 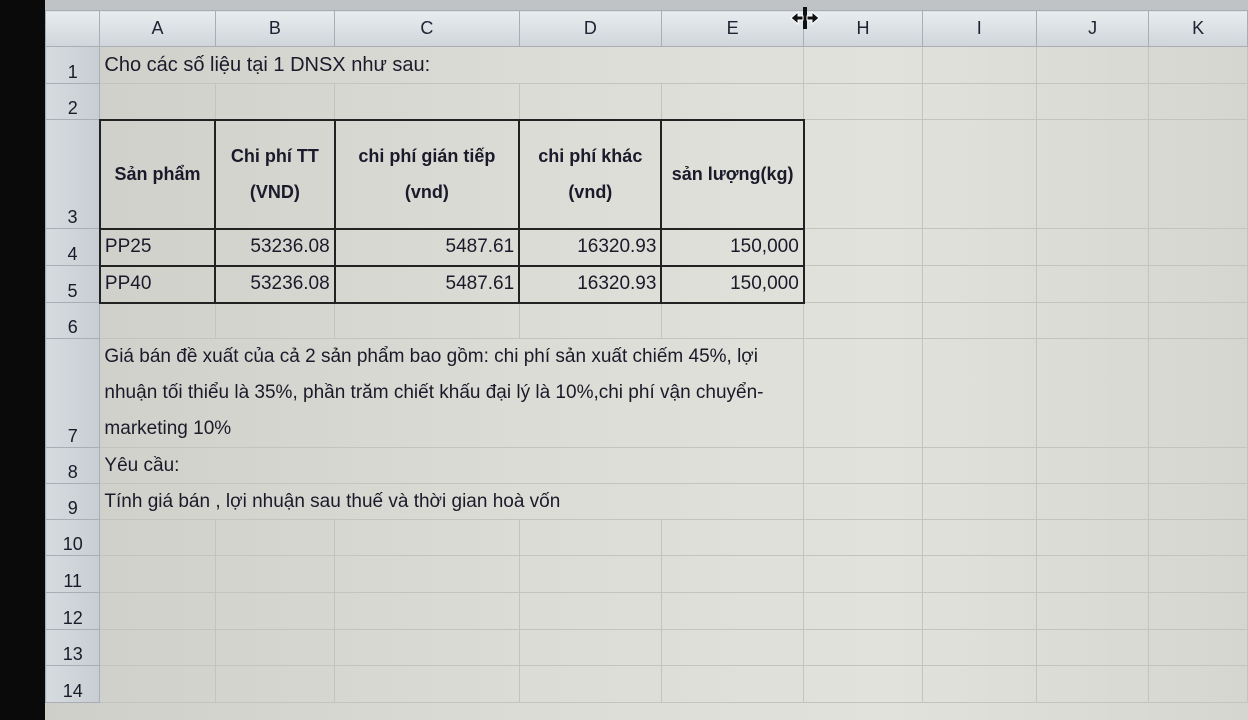 What do you see at coordinates (157, 174) in the screenshot?
I see `header-cell-product: Sản phẩm` at bounding box center [157, 174].